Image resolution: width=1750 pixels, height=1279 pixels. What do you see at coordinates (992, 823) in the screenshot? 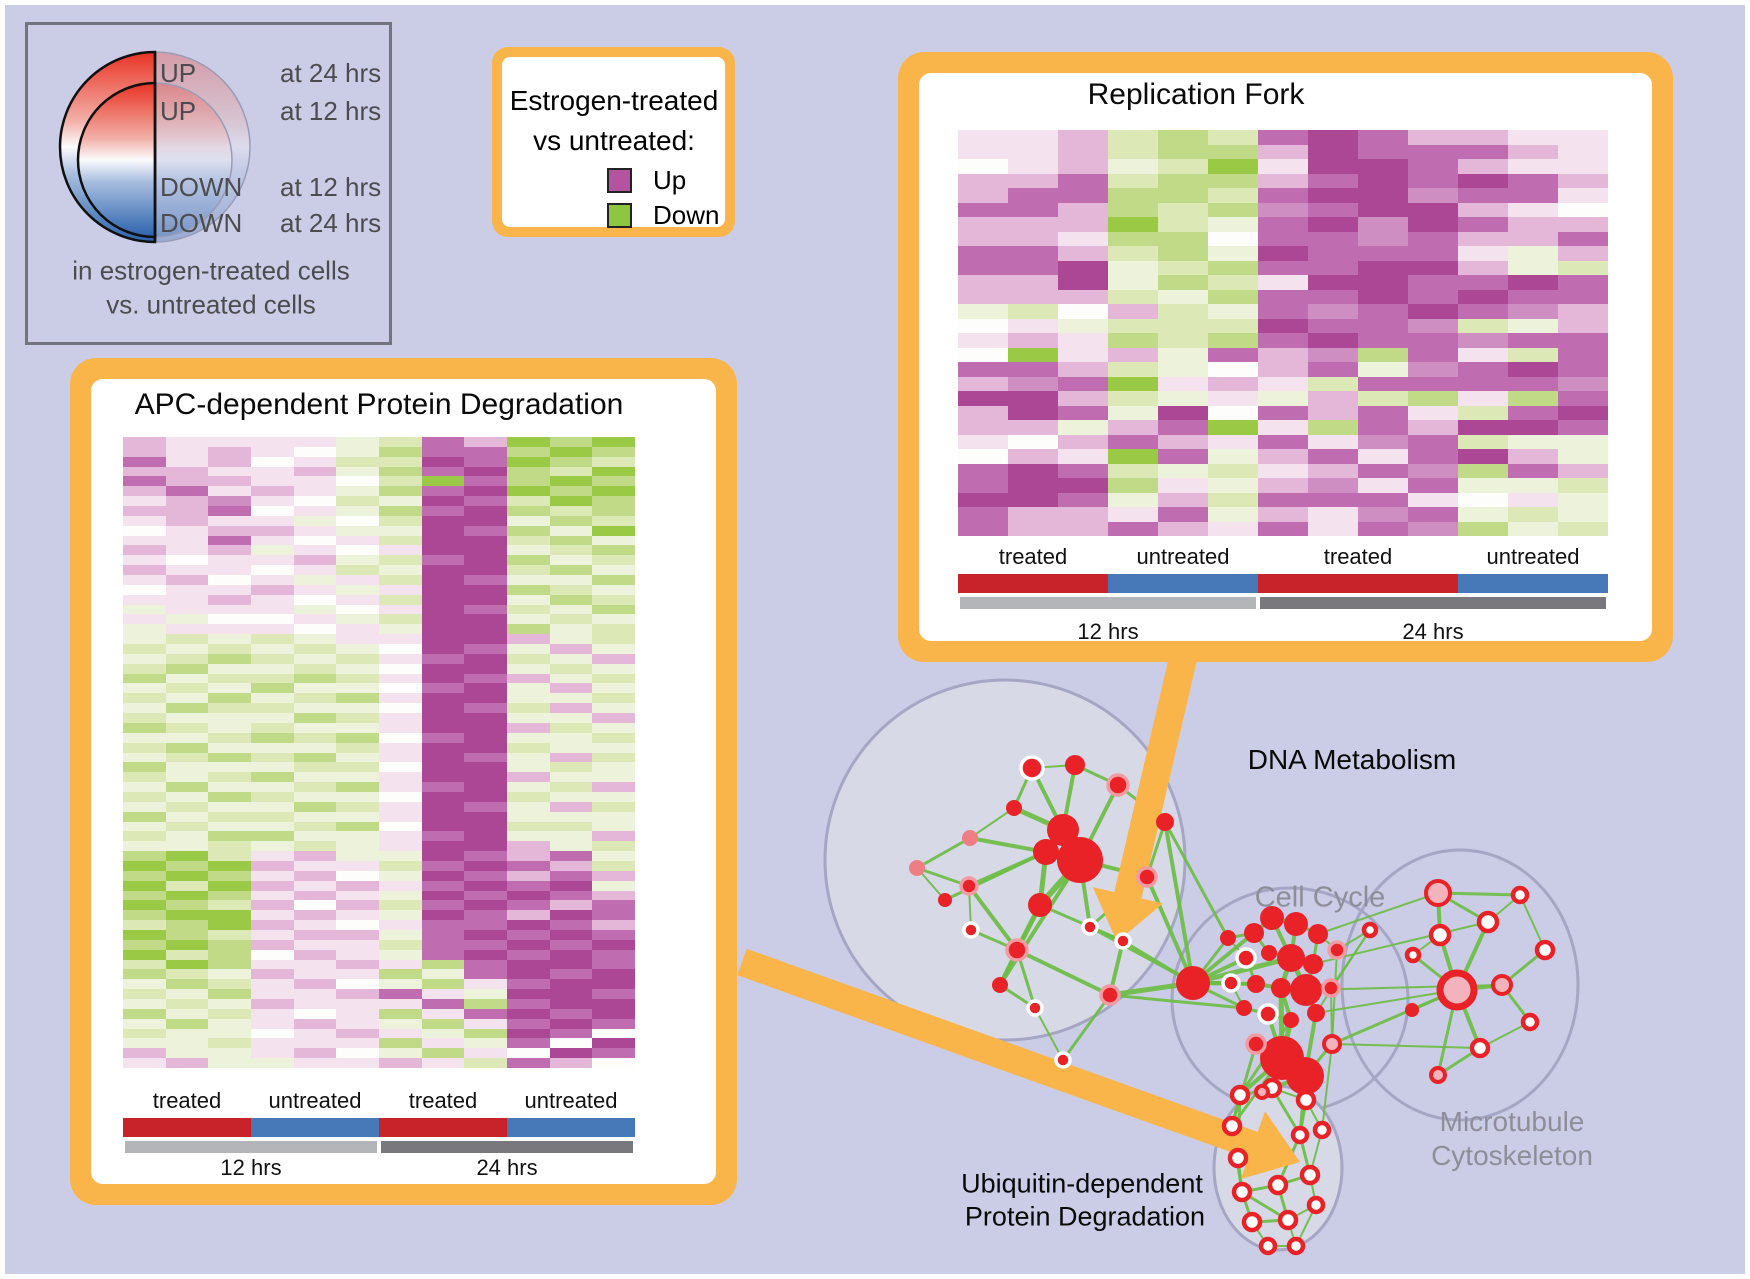
I see `network-edge` at bounding box center [992, 823].